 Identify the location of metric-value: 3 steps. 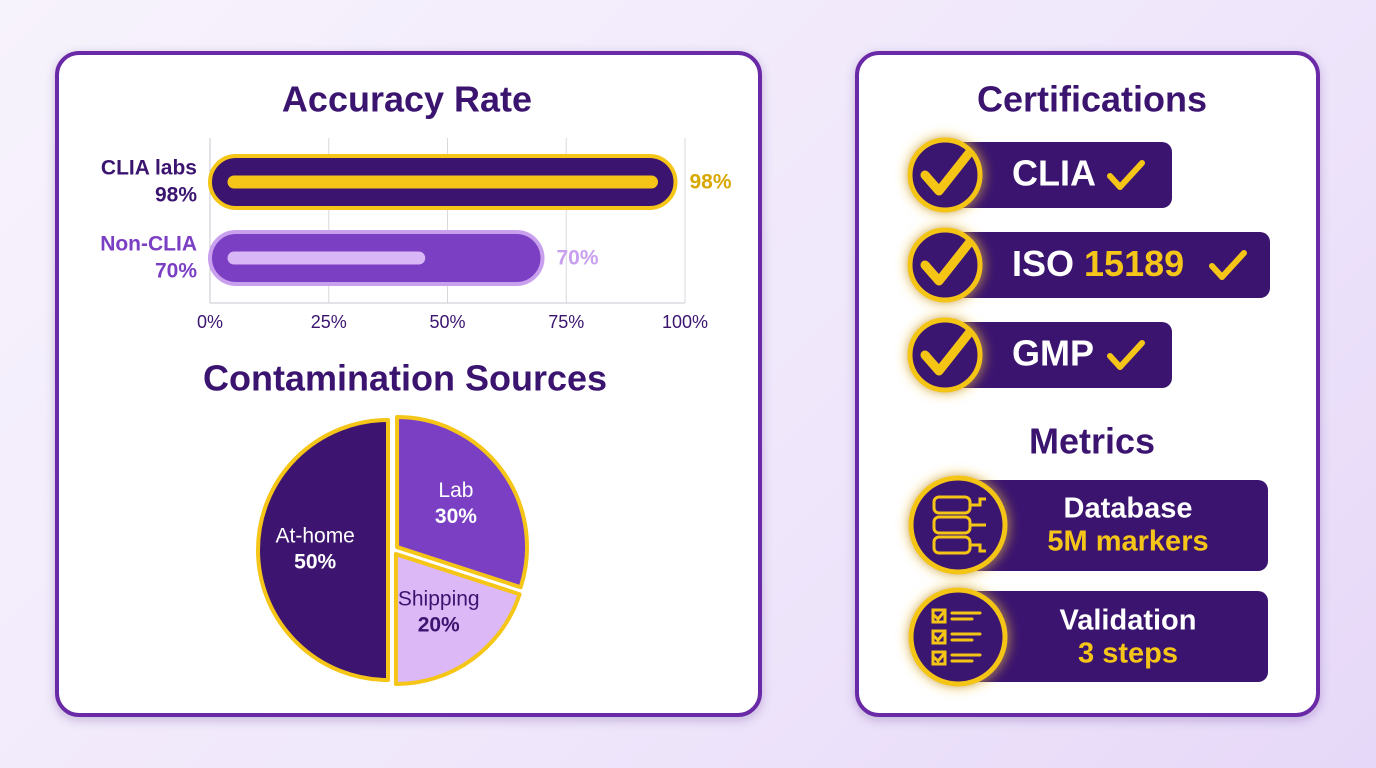
(1128, 654).